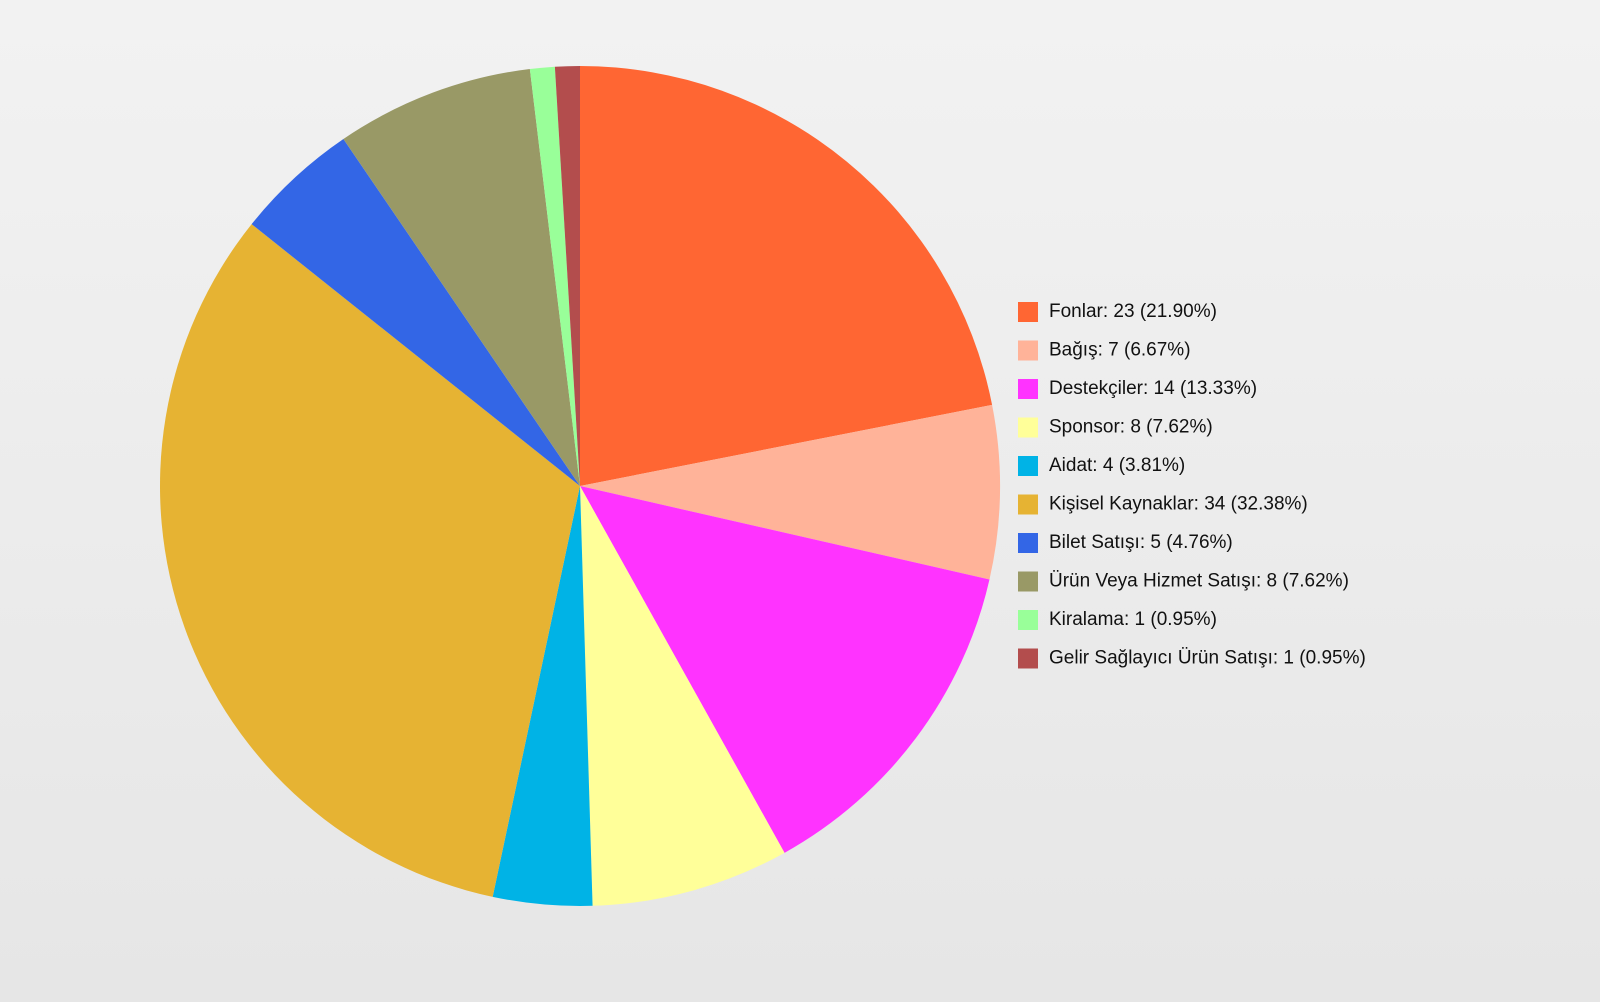 This screenshot has height=1002, width=1600. I want to click on legend-label: Kiralama: 1 (0.95%), so click(1133, 619).